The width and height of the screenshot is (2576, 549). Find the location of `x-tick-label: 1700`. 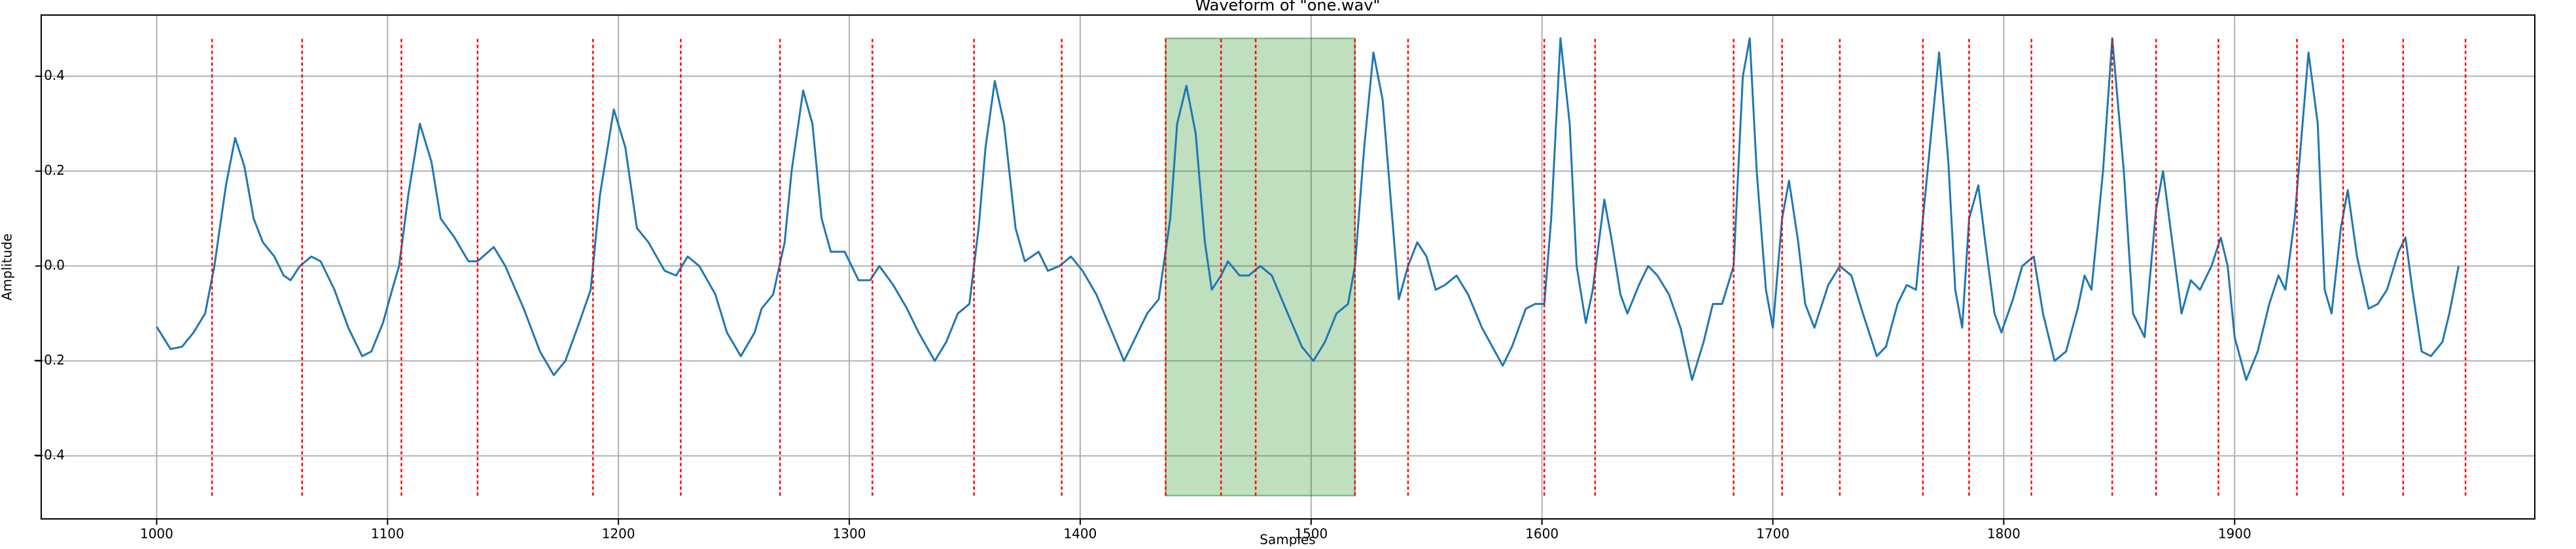

x-tick-label: 1700 is located at coordinates (1773, 534).